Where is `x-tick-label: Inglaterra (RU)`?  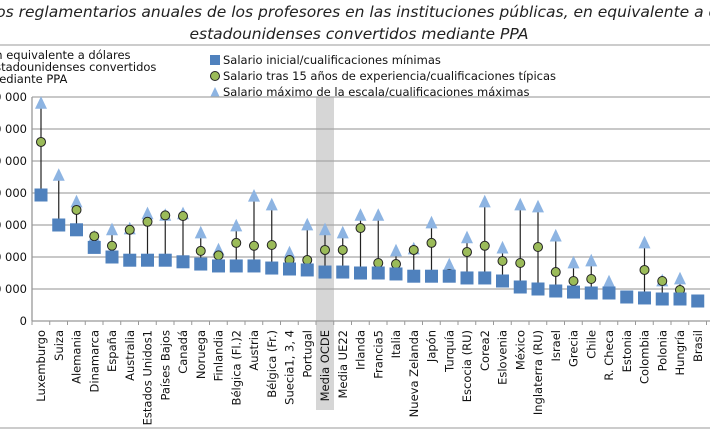
x-tick-label: Inglaterra (RU) is located at coordinates (538, 372).